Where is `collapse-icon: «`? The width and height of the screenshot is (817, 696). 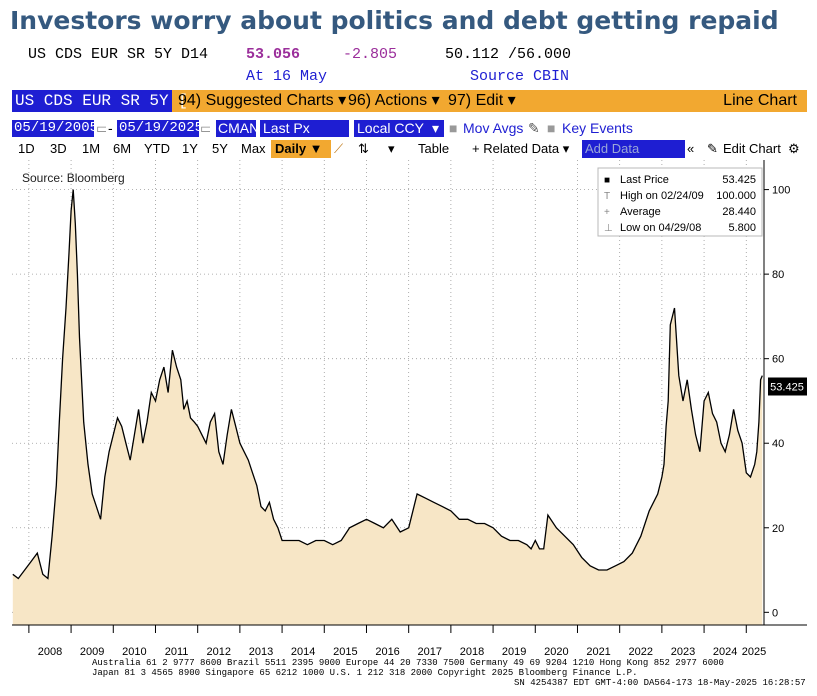
collapse-icon: « is located at coordinates (691, 148).